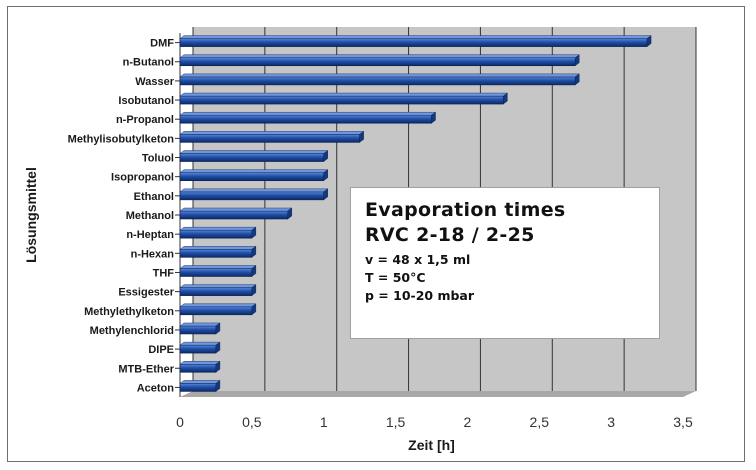 The height and width of the screenshot is (470, 756). Describe the element at coordinates (31, 215) in the screenshot. I see `y-axis-title: Lösungsmittel` at that location.